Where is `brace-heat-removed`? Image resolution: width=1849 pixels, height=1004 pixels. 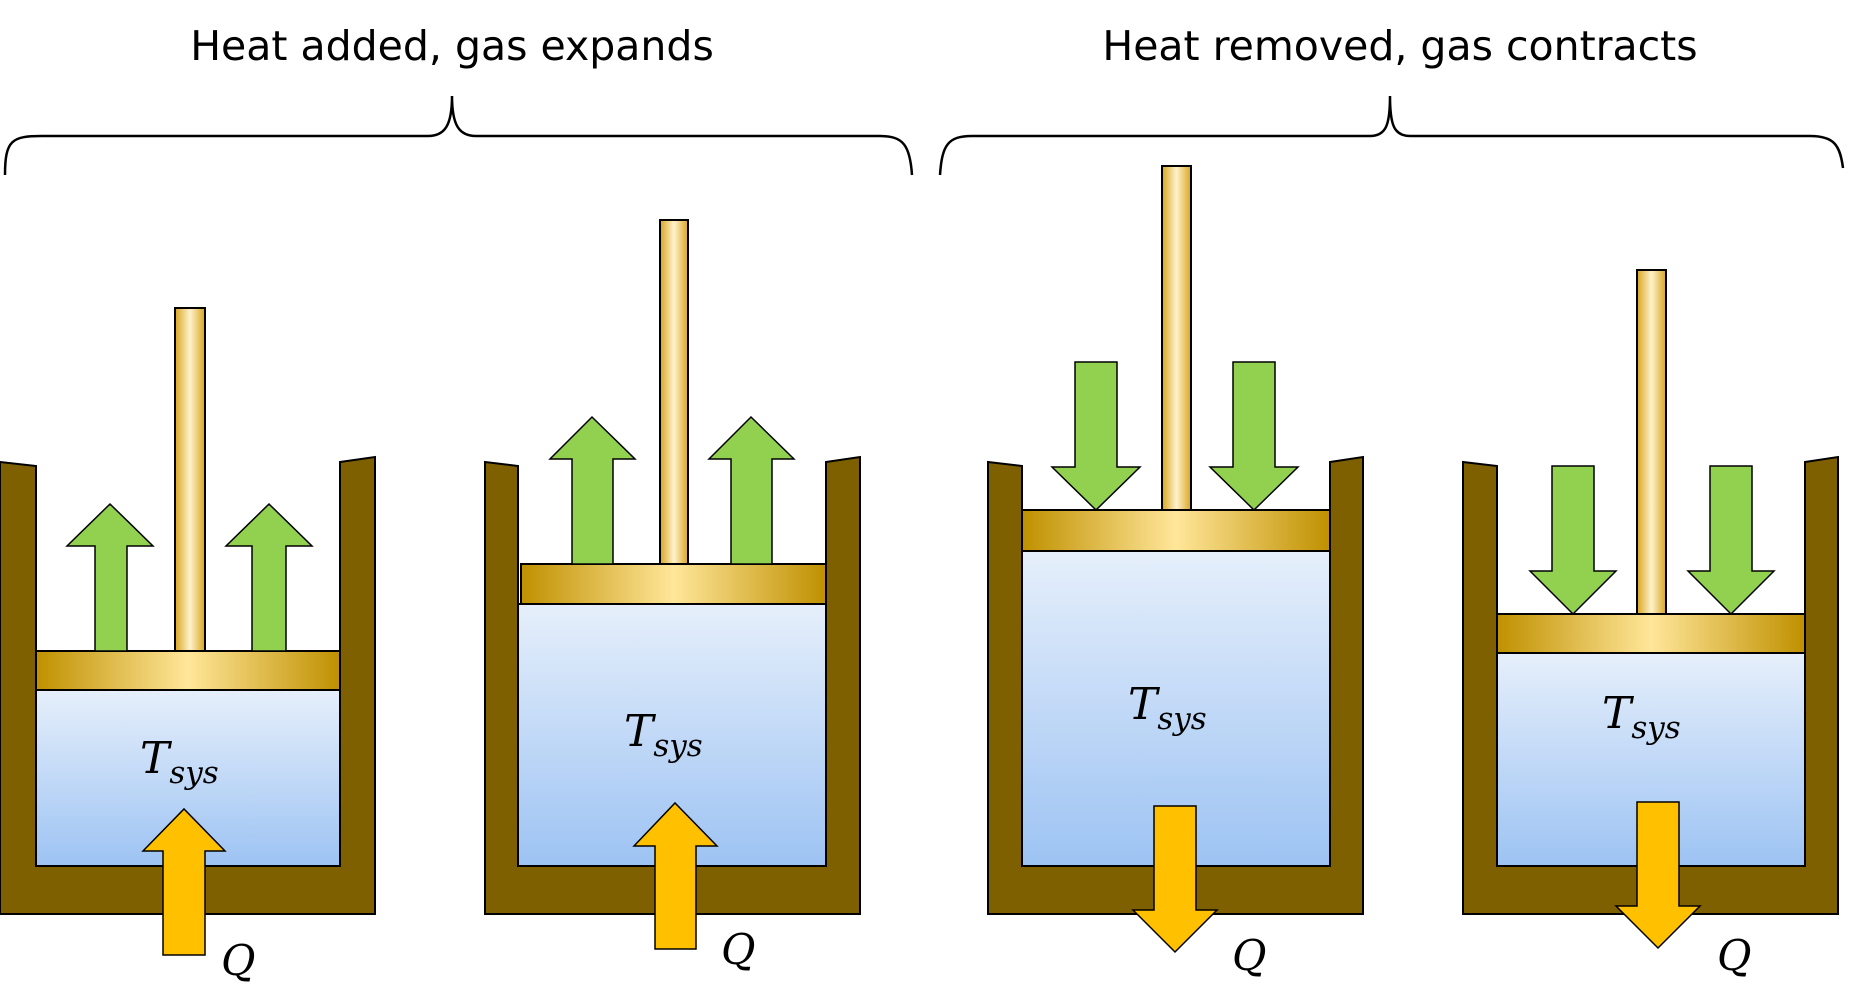 brace-heat-removed is located at coordinates (1391, 135).